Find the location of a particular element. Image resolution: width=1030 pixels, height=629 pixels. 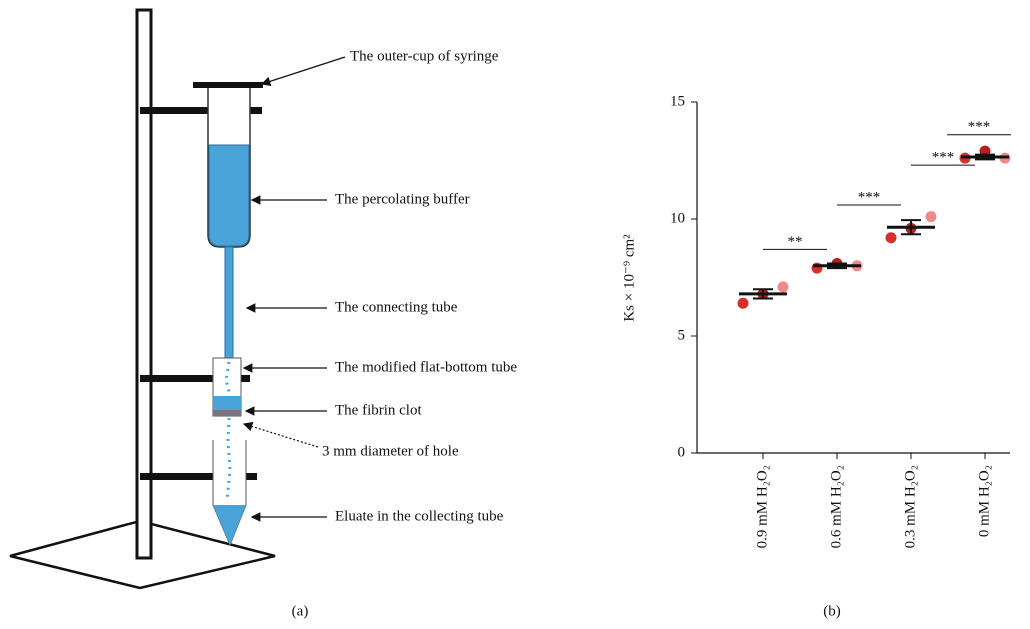

significance-label: ** is located at coordinates (795, 242).